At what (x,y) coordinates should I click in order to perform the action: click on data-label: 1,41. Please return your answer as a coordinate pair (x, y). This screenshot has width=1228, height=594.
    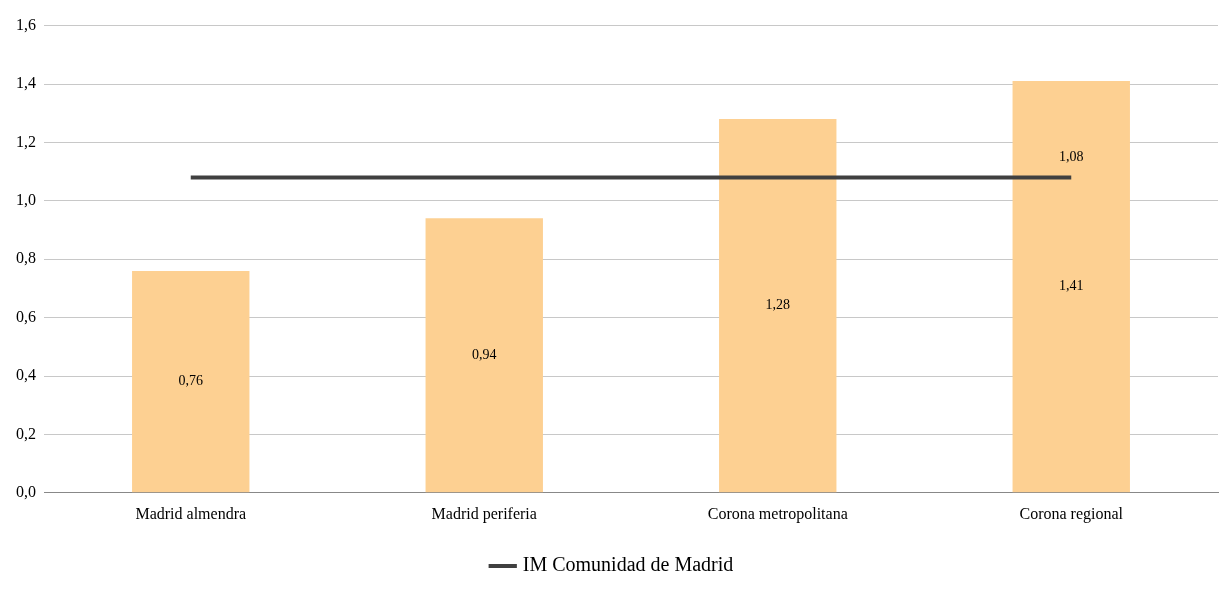
    Looking at the image, I should click on (1071, 286).